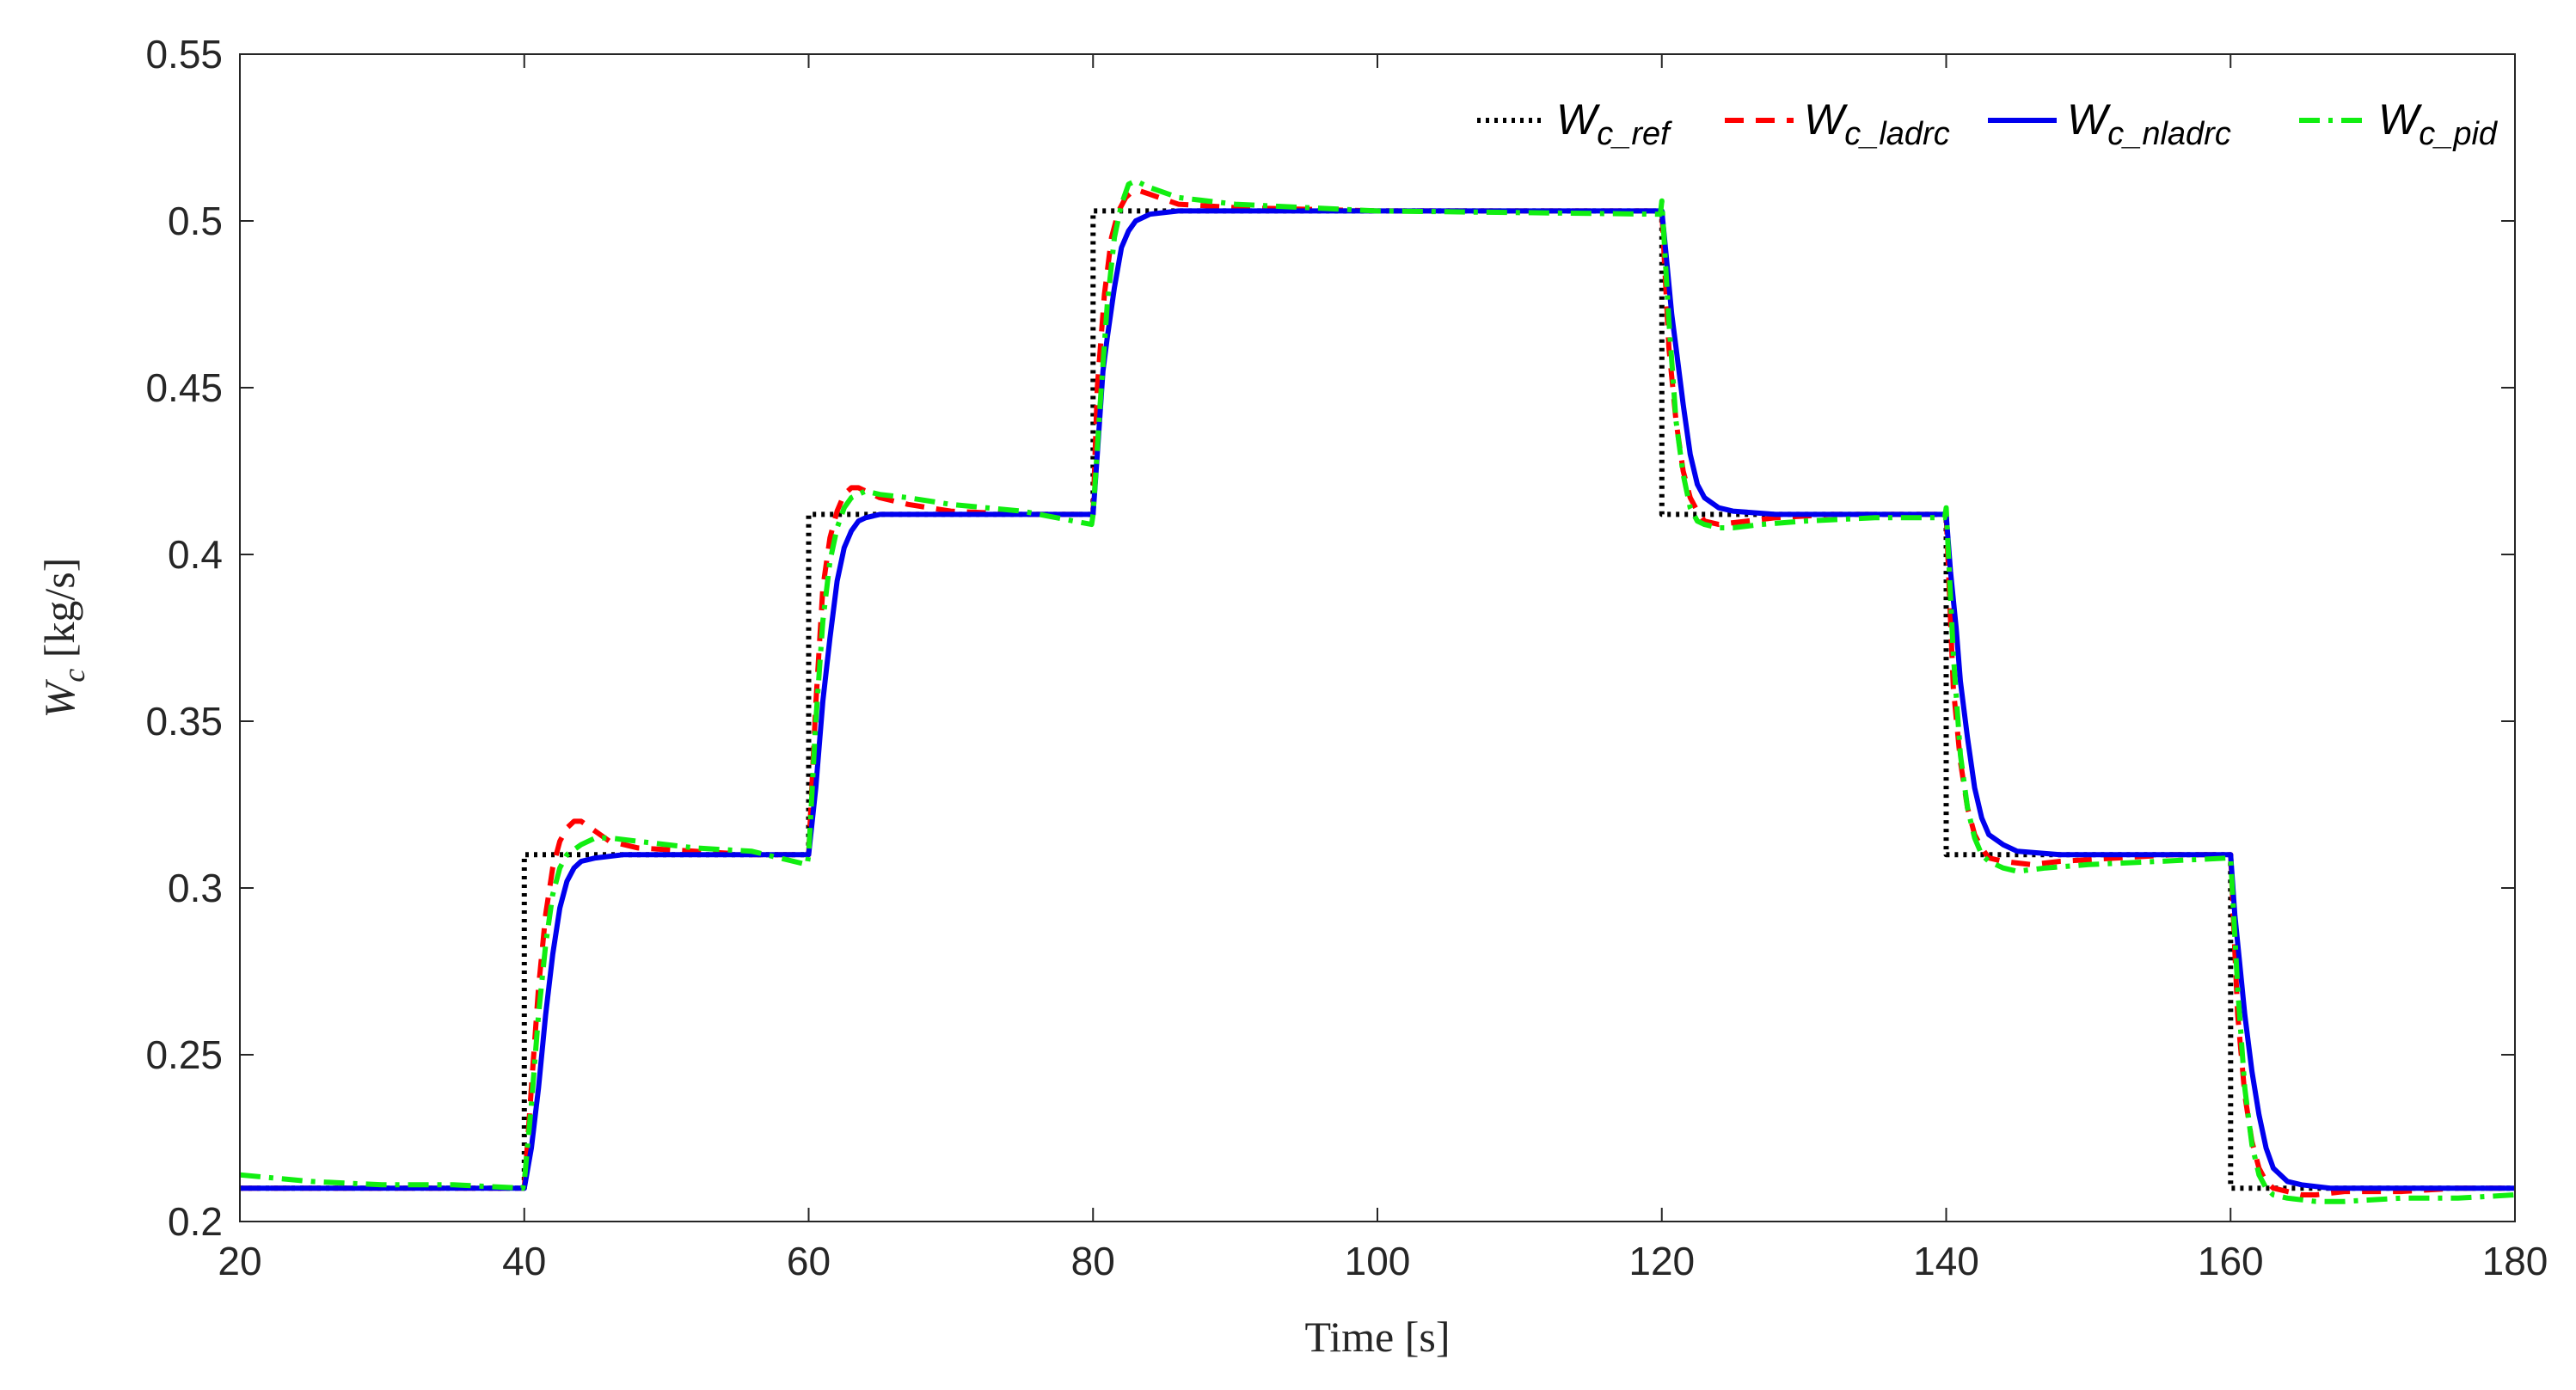 Image resolution: width=2576 pixels, height=1390 pixels. Describe the element at coordinates (809, 1261) in the screenshot. I see `x-tick-label: 60` at that location.